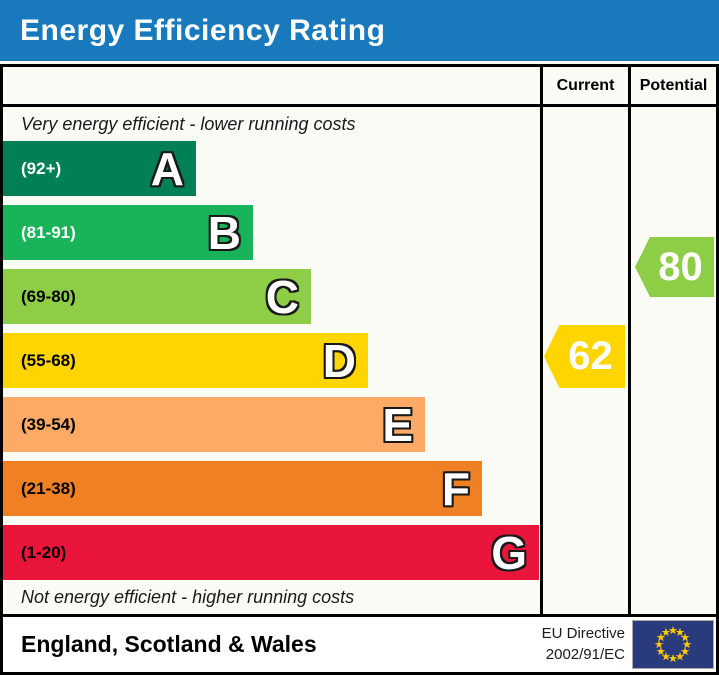 The height and width of the screenshot is (675, 719). Describe the element at coordinates (169, 644) in the screenshot. I see `region-label: England, Scotland & Wales` at that location.